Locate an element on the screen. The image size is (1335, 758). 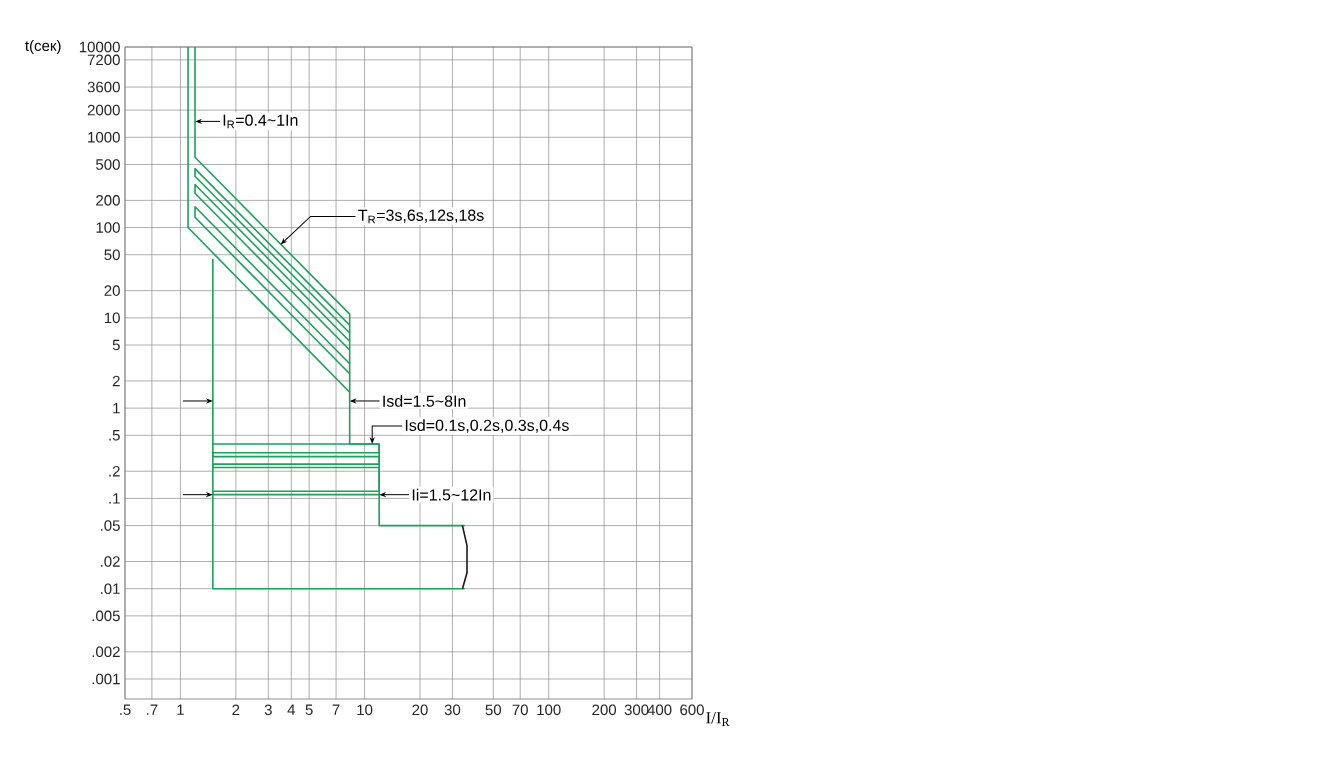
x-tick-label: 300 is located at coordinates (636, 710).